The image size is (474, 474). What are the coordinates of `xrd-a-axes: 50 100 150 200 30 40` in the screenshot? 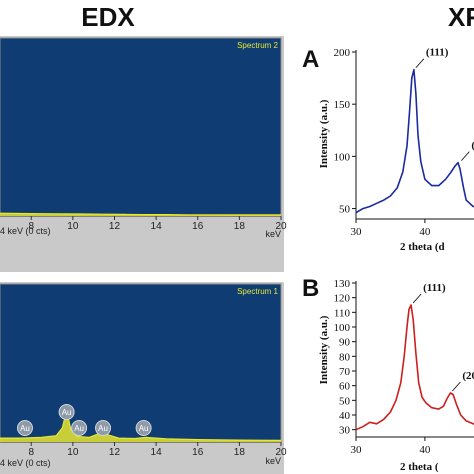 It's located at (404, 142).